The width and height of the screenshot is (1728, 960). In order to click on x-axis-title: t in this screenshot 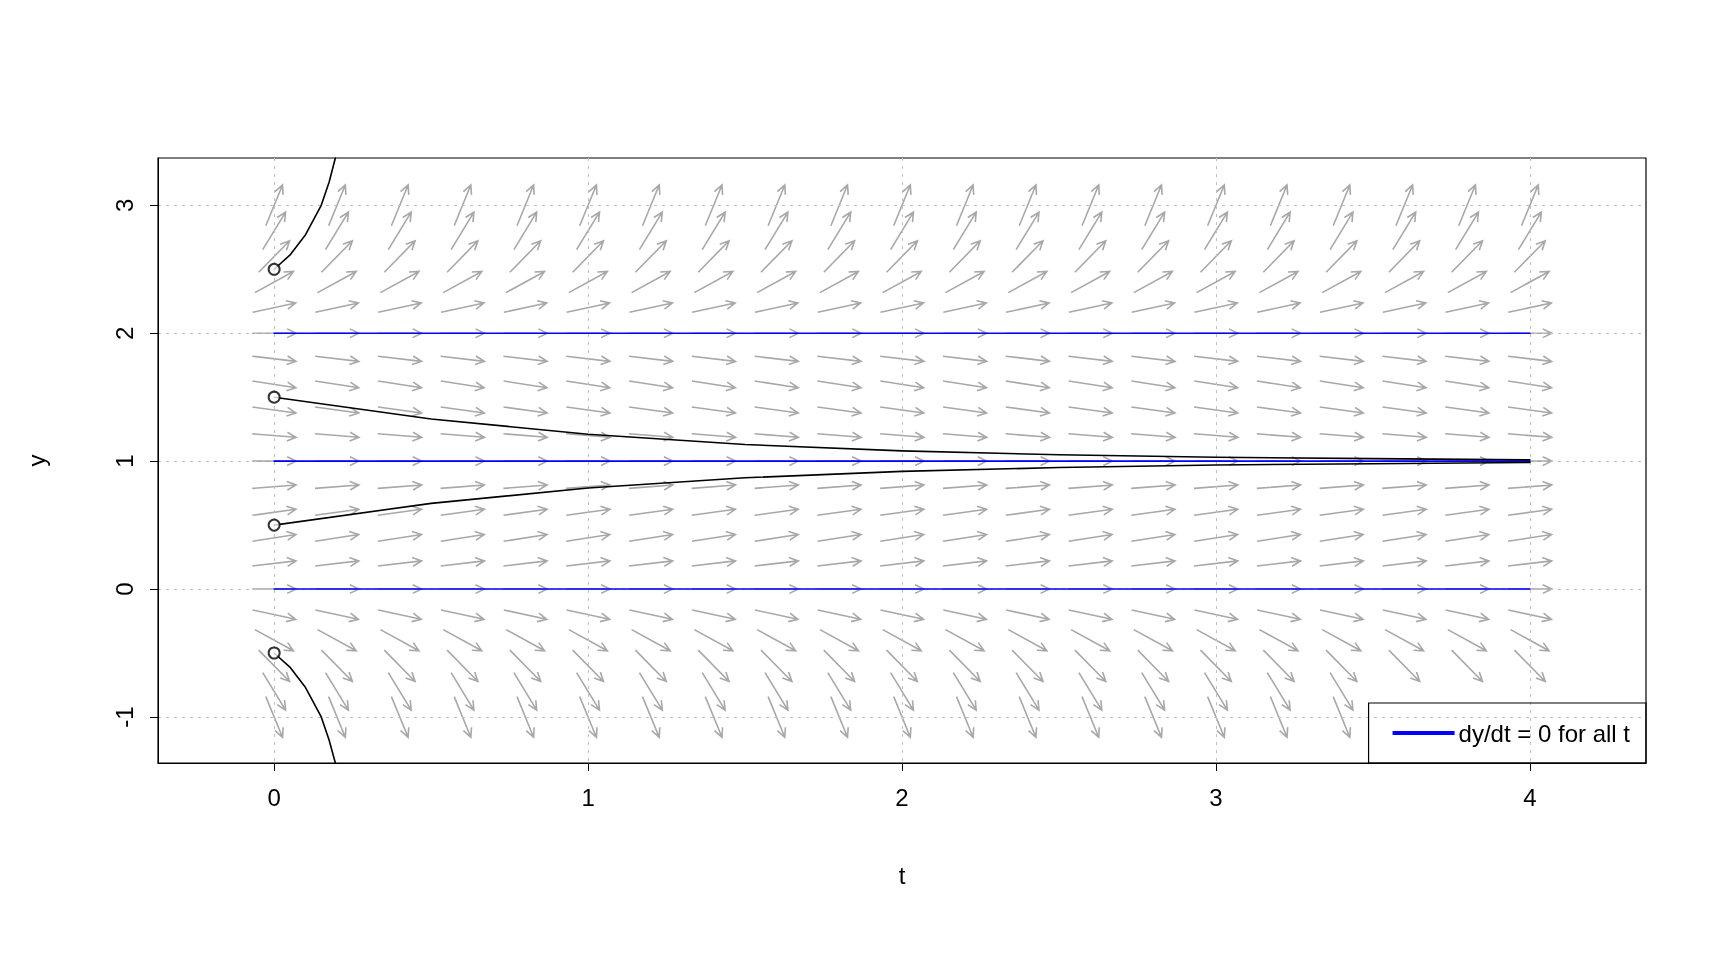, I will do `click(902, 875)`.